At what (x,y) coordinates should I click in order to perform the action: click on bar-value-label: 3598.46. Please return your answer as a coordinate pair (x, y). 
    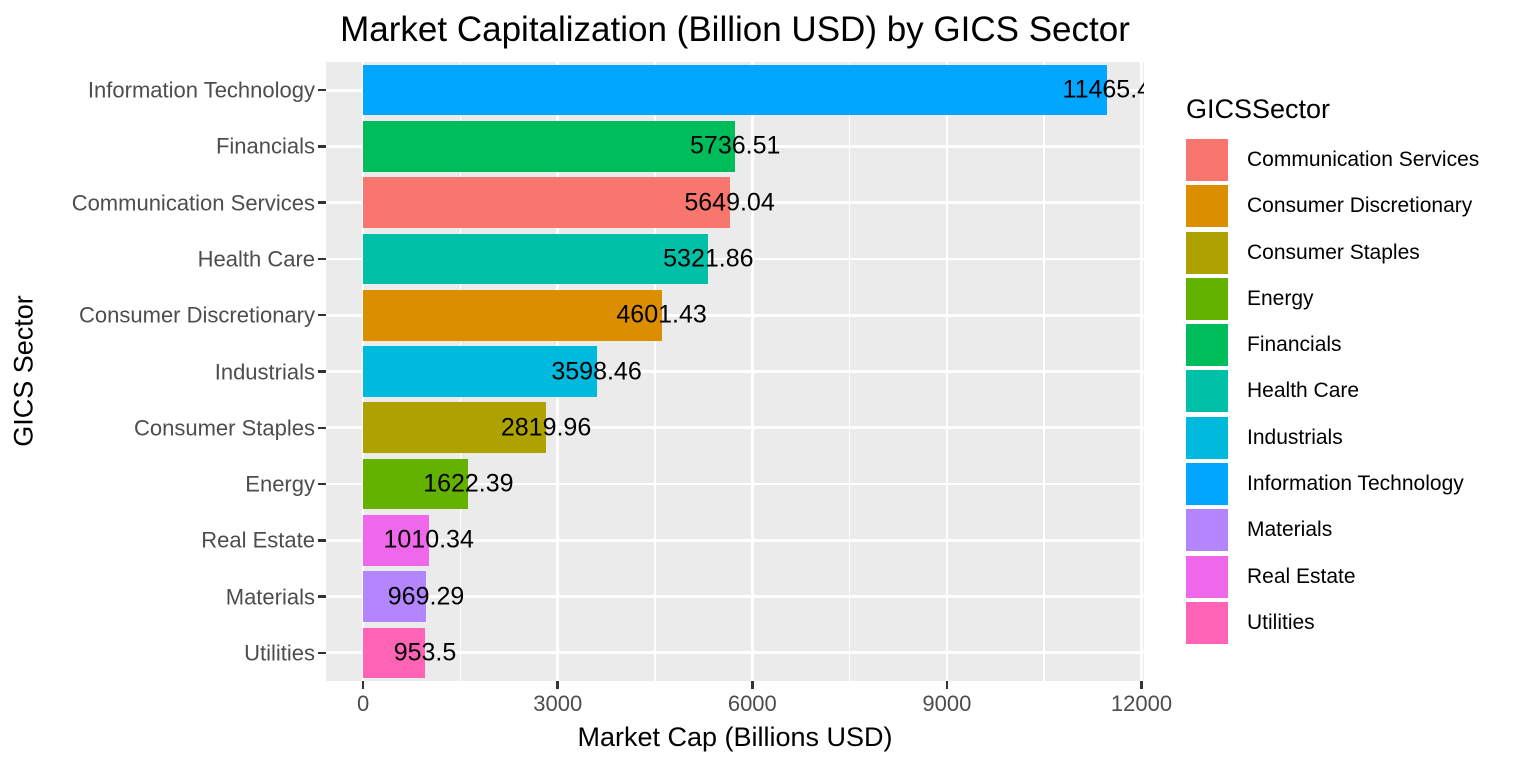
    Looking at the image, I should click on (596, 371).